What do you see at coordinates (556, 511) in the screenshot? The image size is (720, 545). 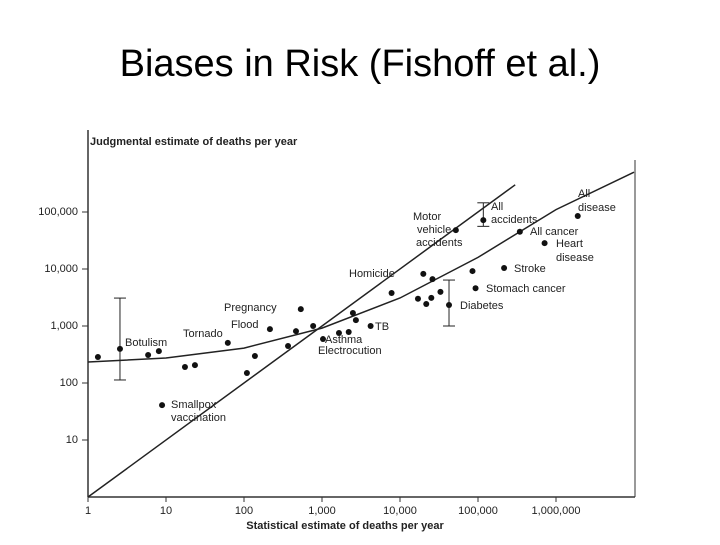 I see `x-tick-label: 1,000,000` at bounding box center [556, 511].